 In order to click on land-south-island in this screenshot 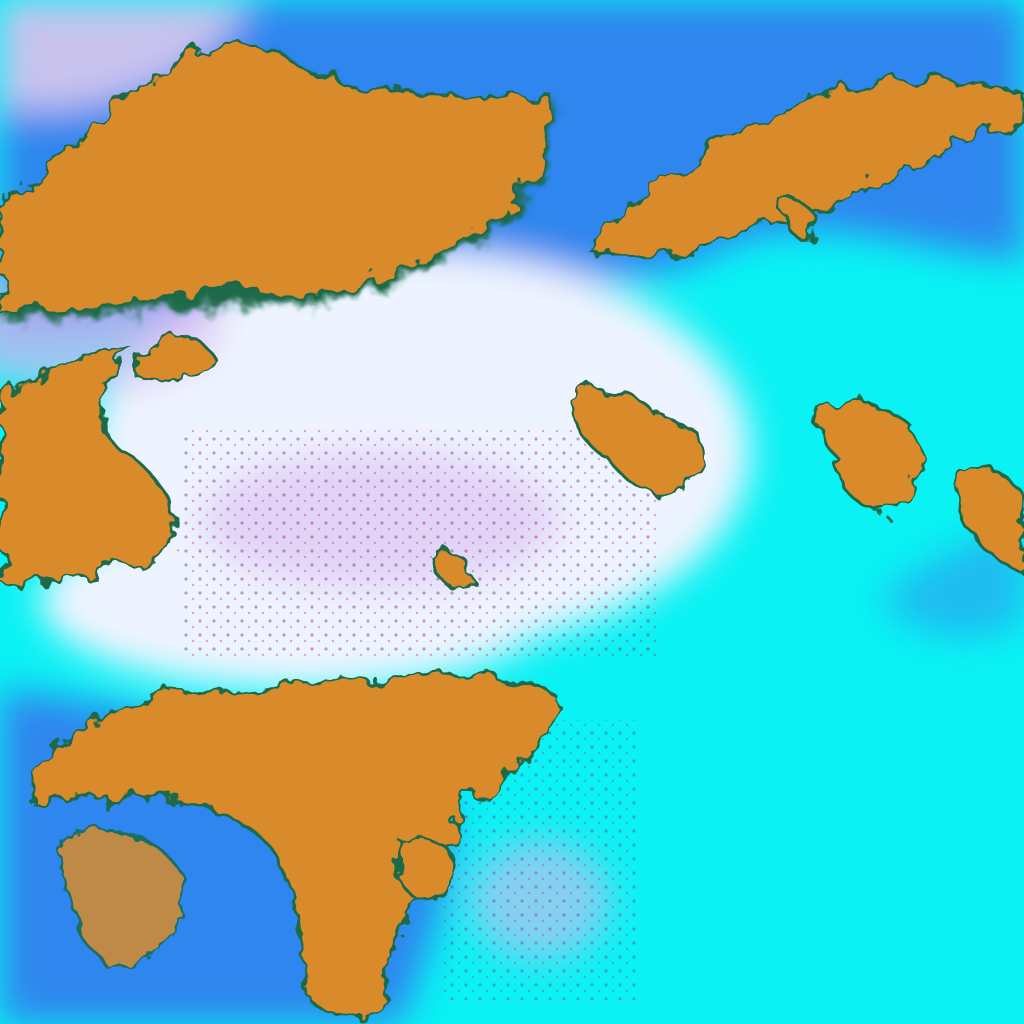, I will do `click(428, 868)`.